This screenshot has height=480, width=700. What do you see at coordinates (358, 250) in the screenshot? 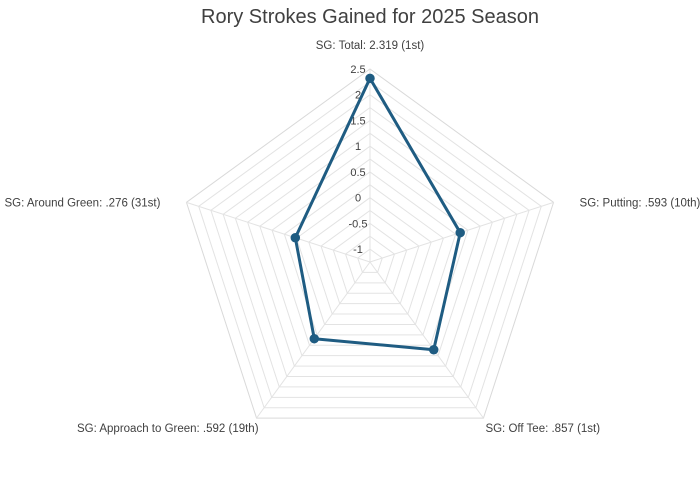
I see `tick-label: -1` at bounding box center [358, 250].